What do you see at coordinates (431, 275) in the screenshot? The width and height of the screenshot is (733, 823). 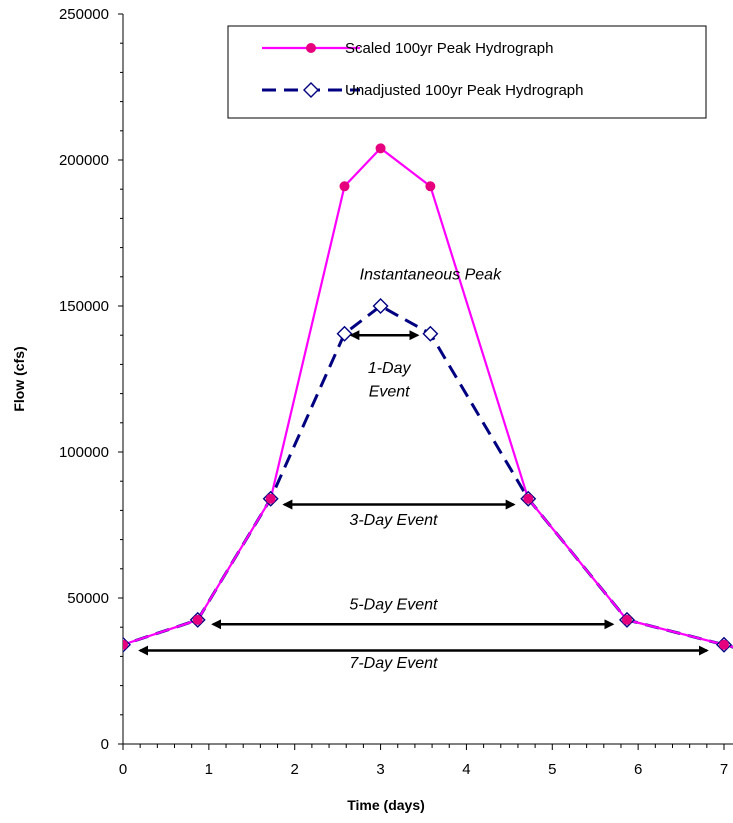 I see `annotation-text: Instantaneous Peak` at bounding box center [431, 275].